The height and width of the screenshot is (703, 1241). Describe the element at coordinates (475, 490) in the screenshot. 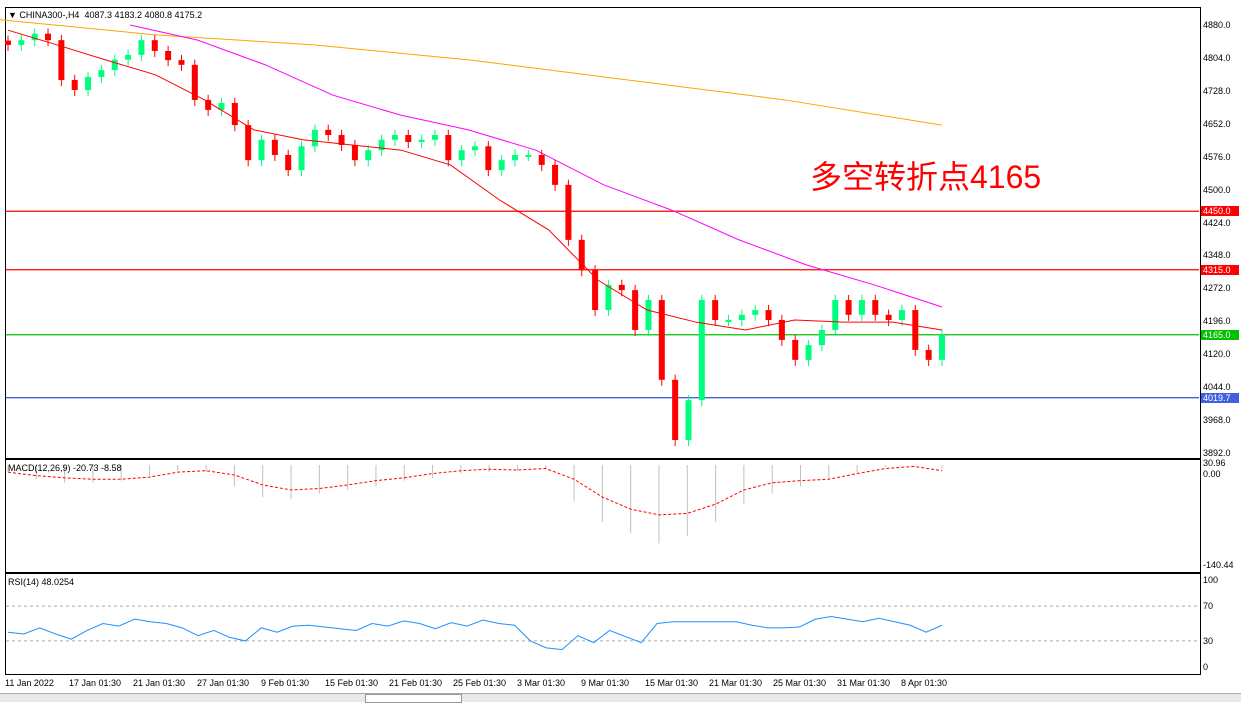

I see `macd-signal-line` at that location.